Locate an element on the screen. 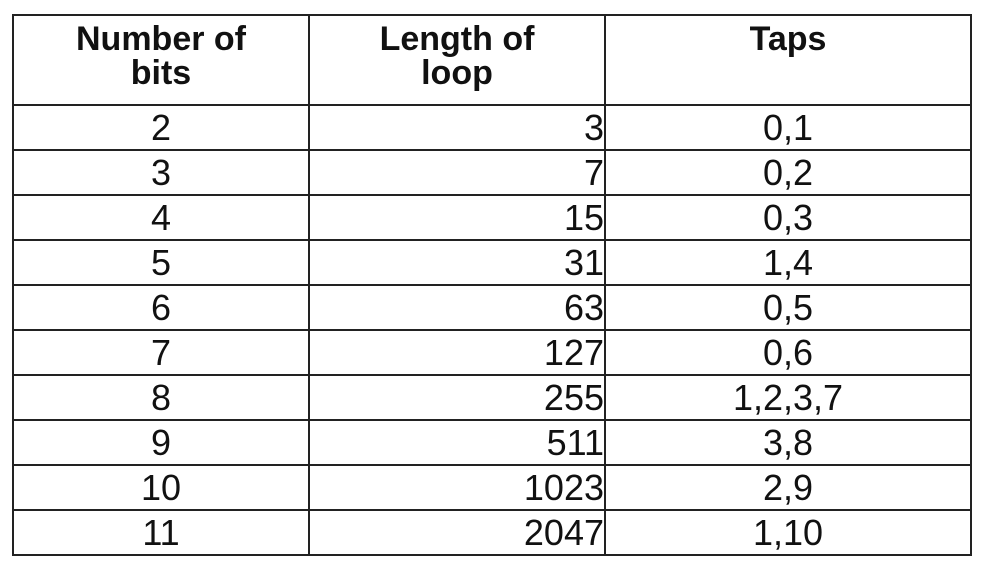 The height and width of the screenshot is (574, 984). header-bits-line-2: bits is located at coordinates (161, 73).